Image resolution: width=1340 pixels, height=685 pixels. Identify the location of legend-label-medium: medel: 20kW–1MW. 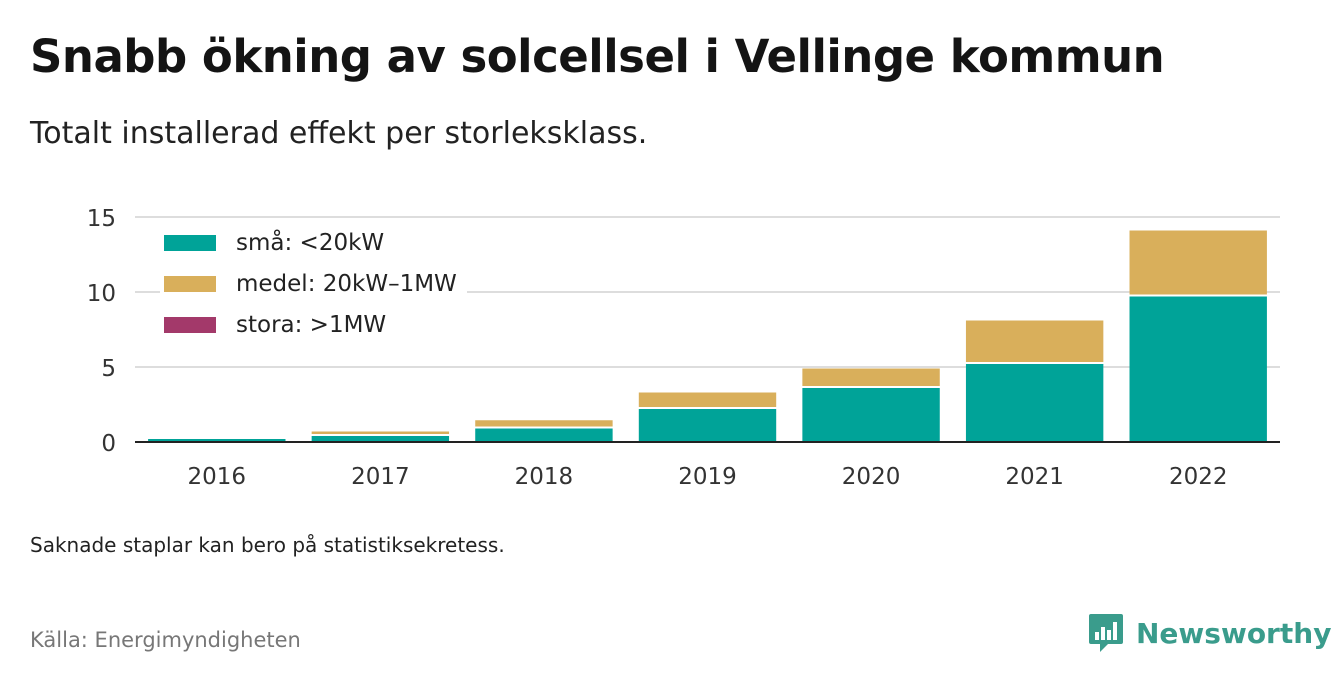
(346, 283).